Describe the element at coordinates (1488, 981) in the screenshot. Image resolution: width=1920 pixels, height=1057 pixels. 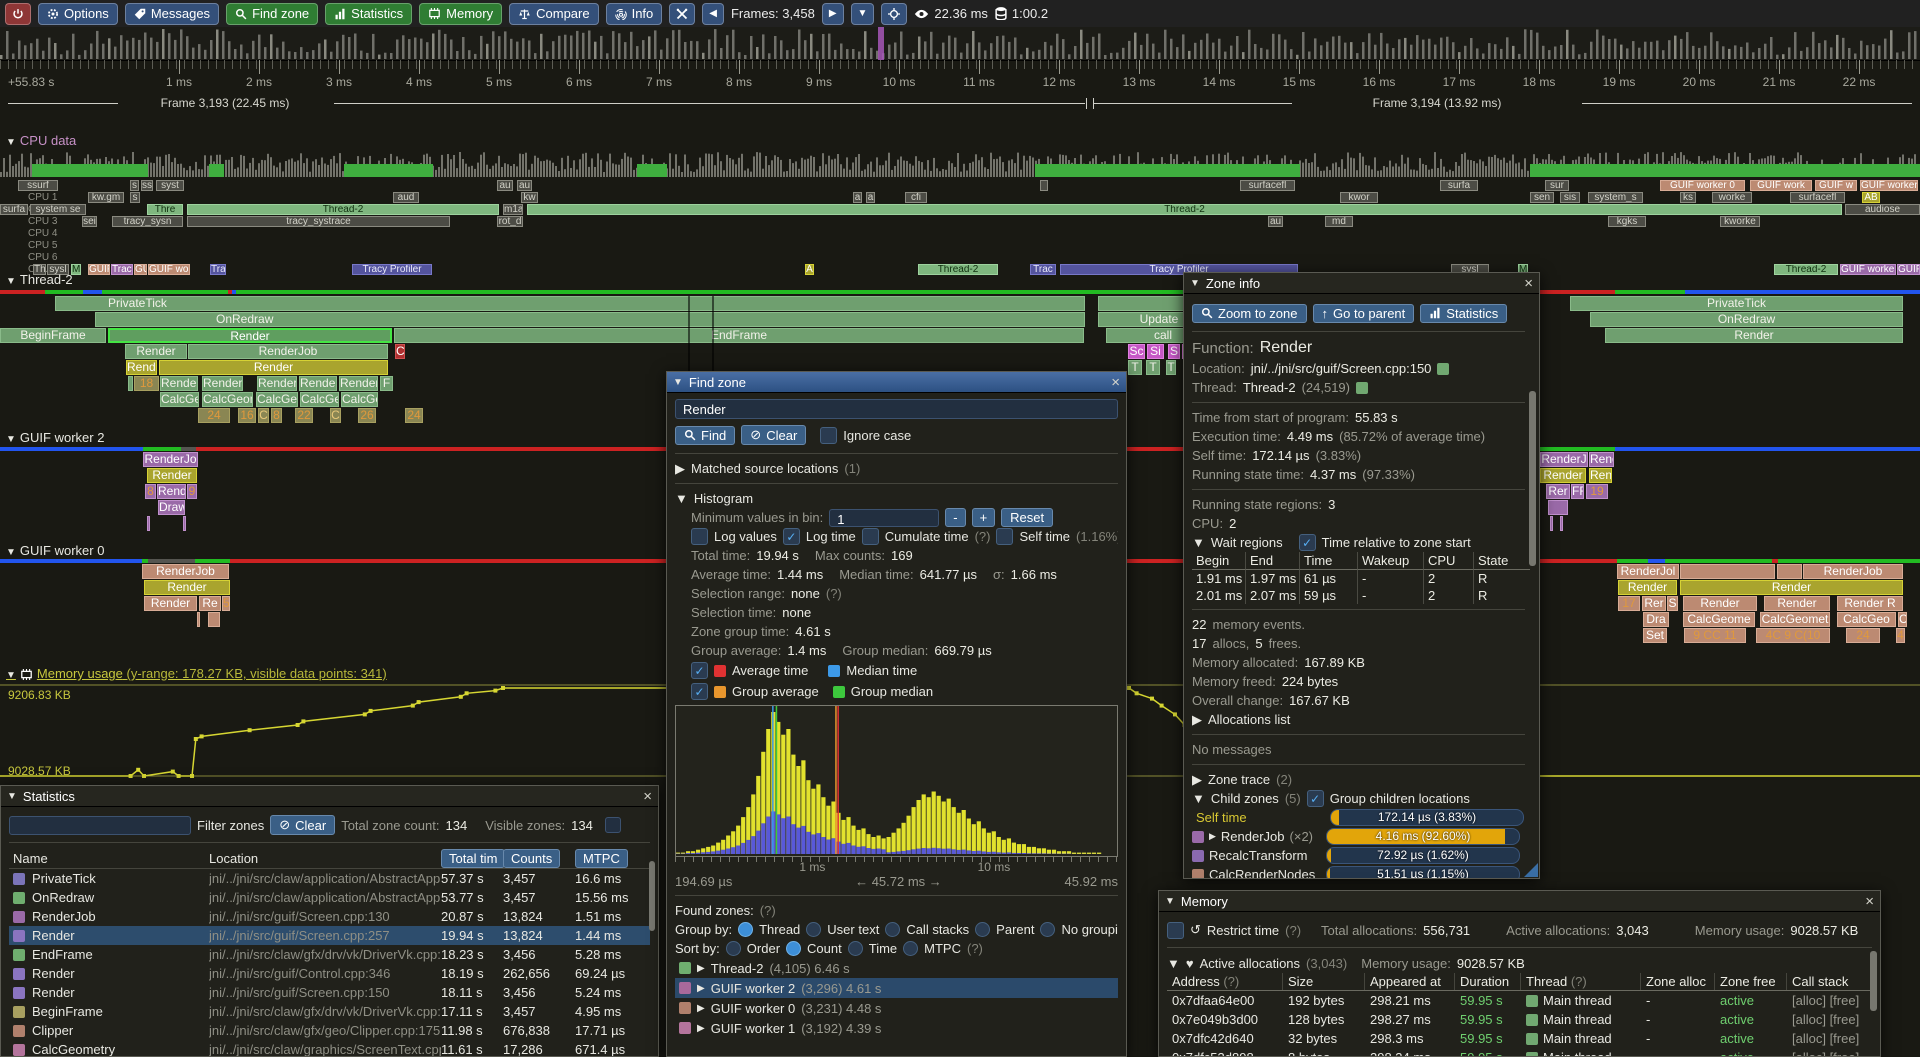
I see `memory-col-duration: Duration` at that location.